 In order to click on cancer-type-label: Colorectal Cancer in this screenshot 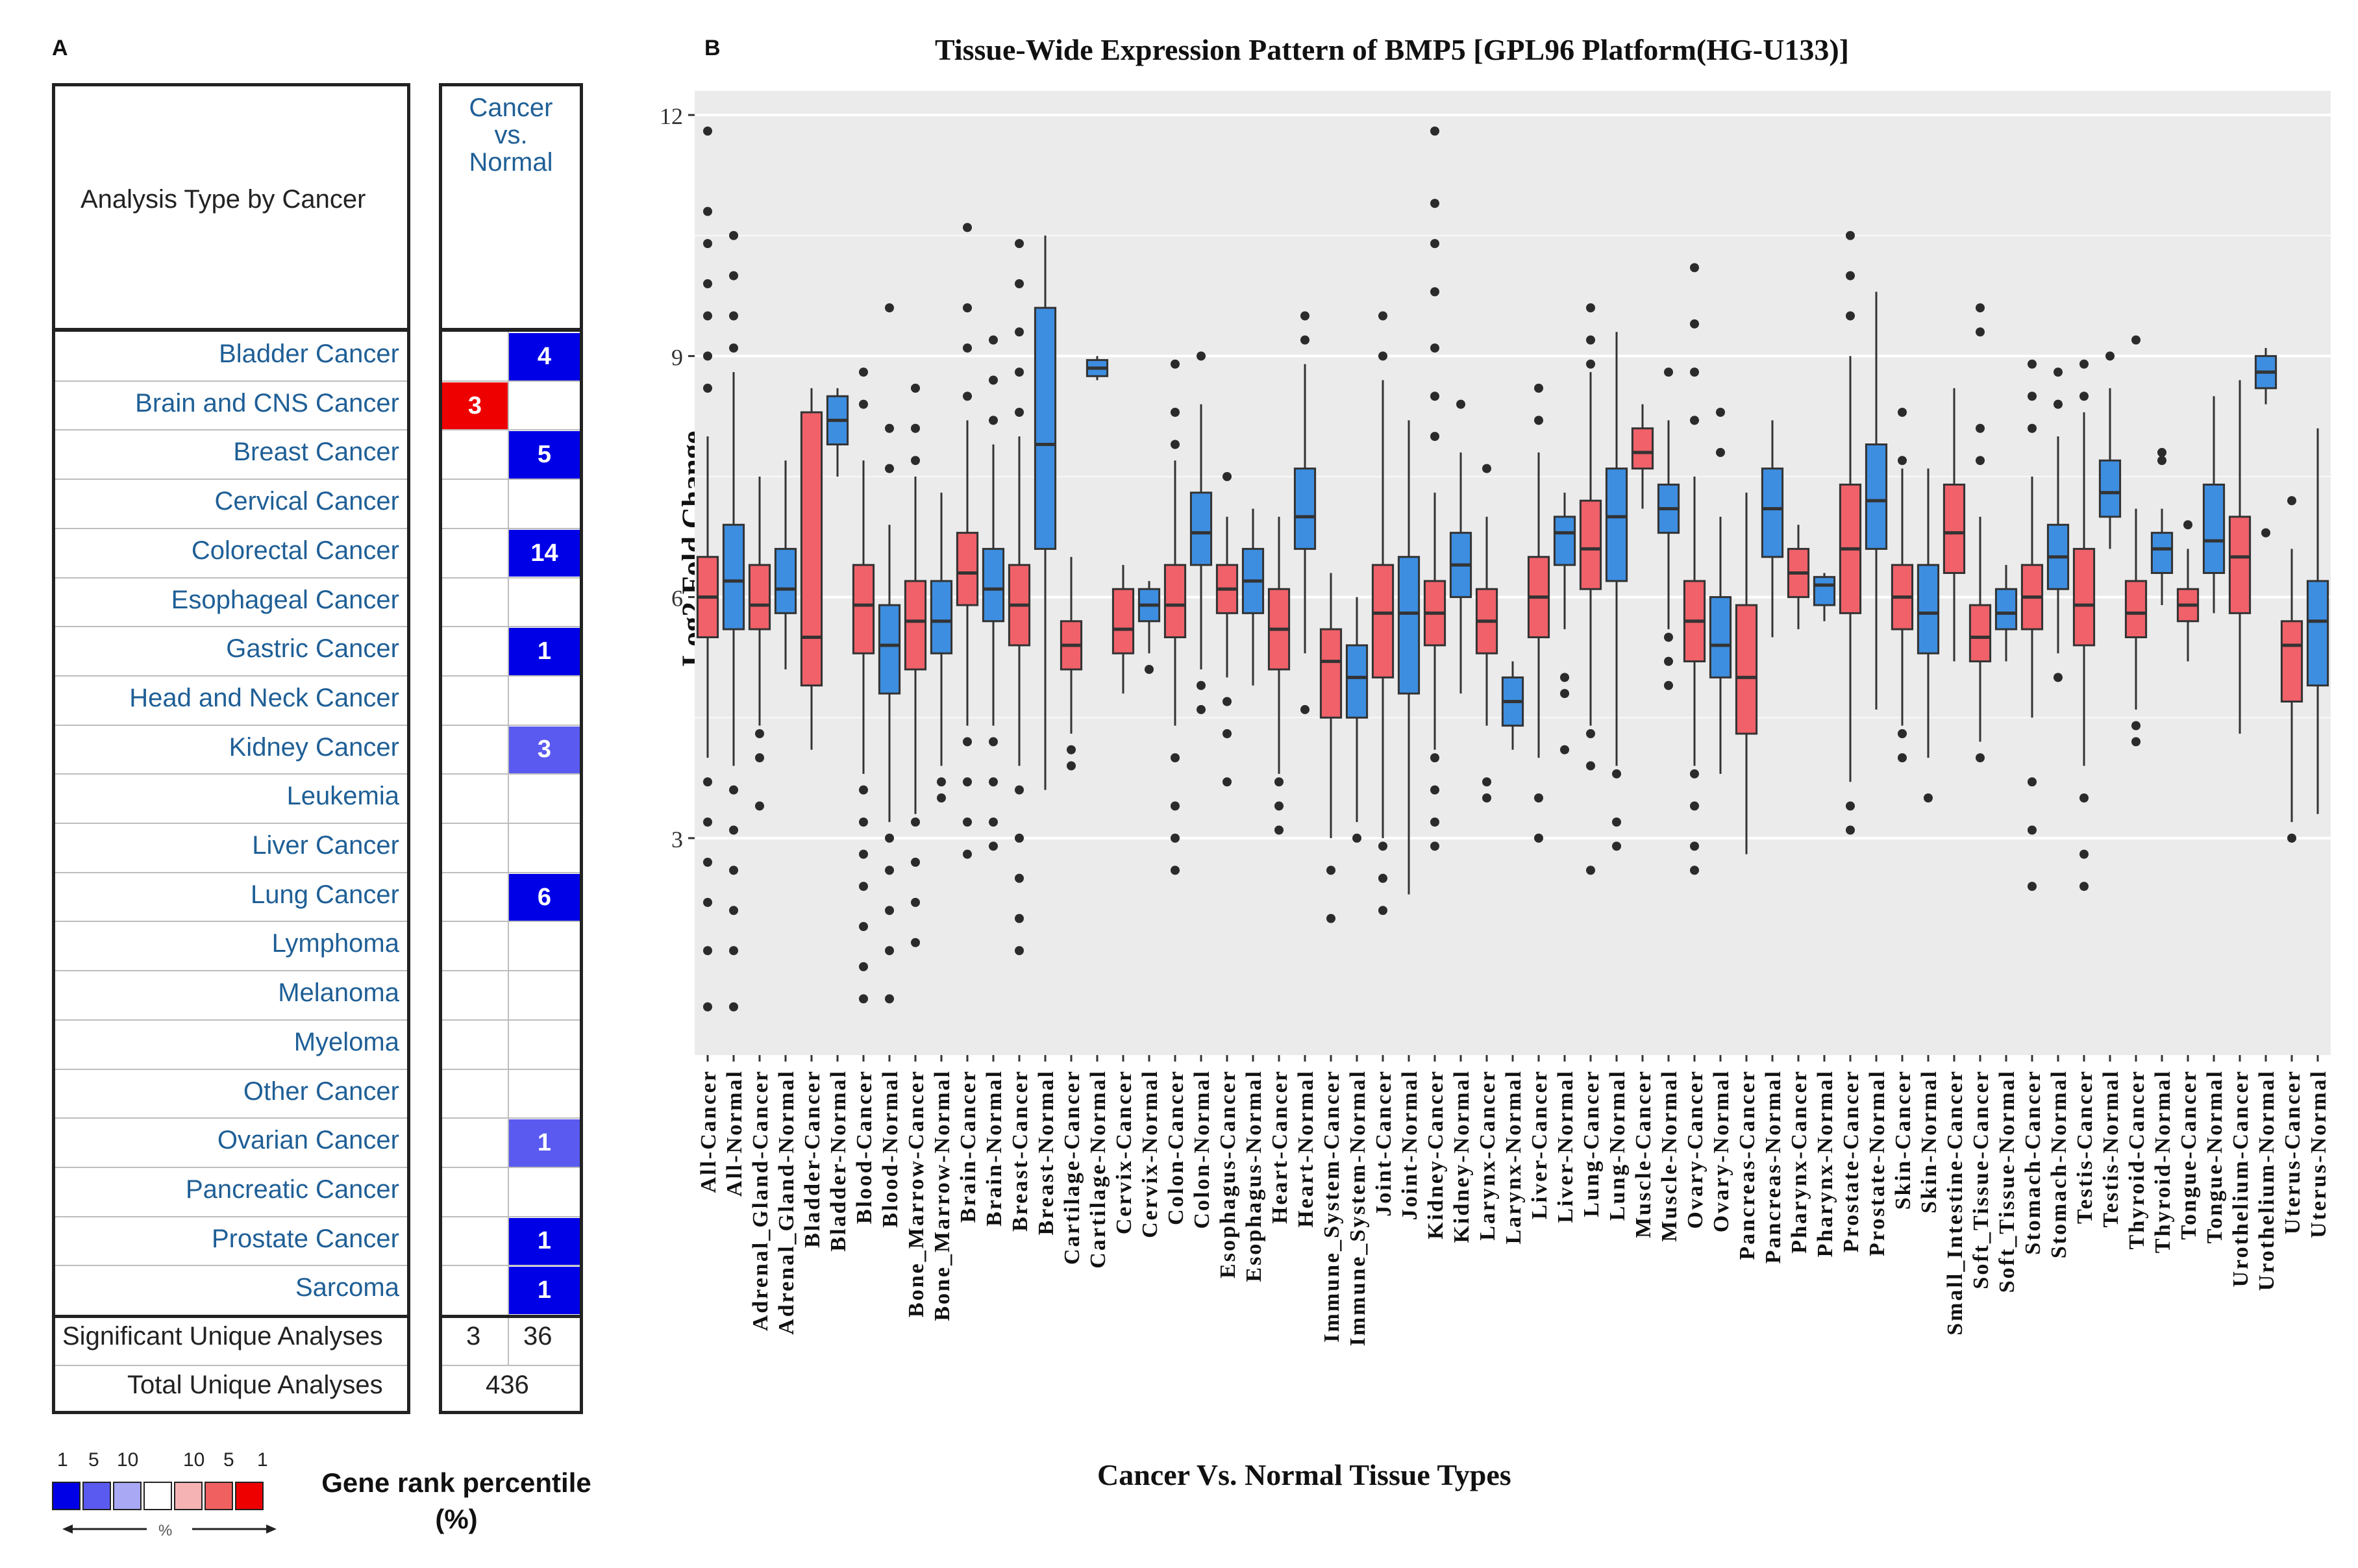, I will do `click(295, 550)`.